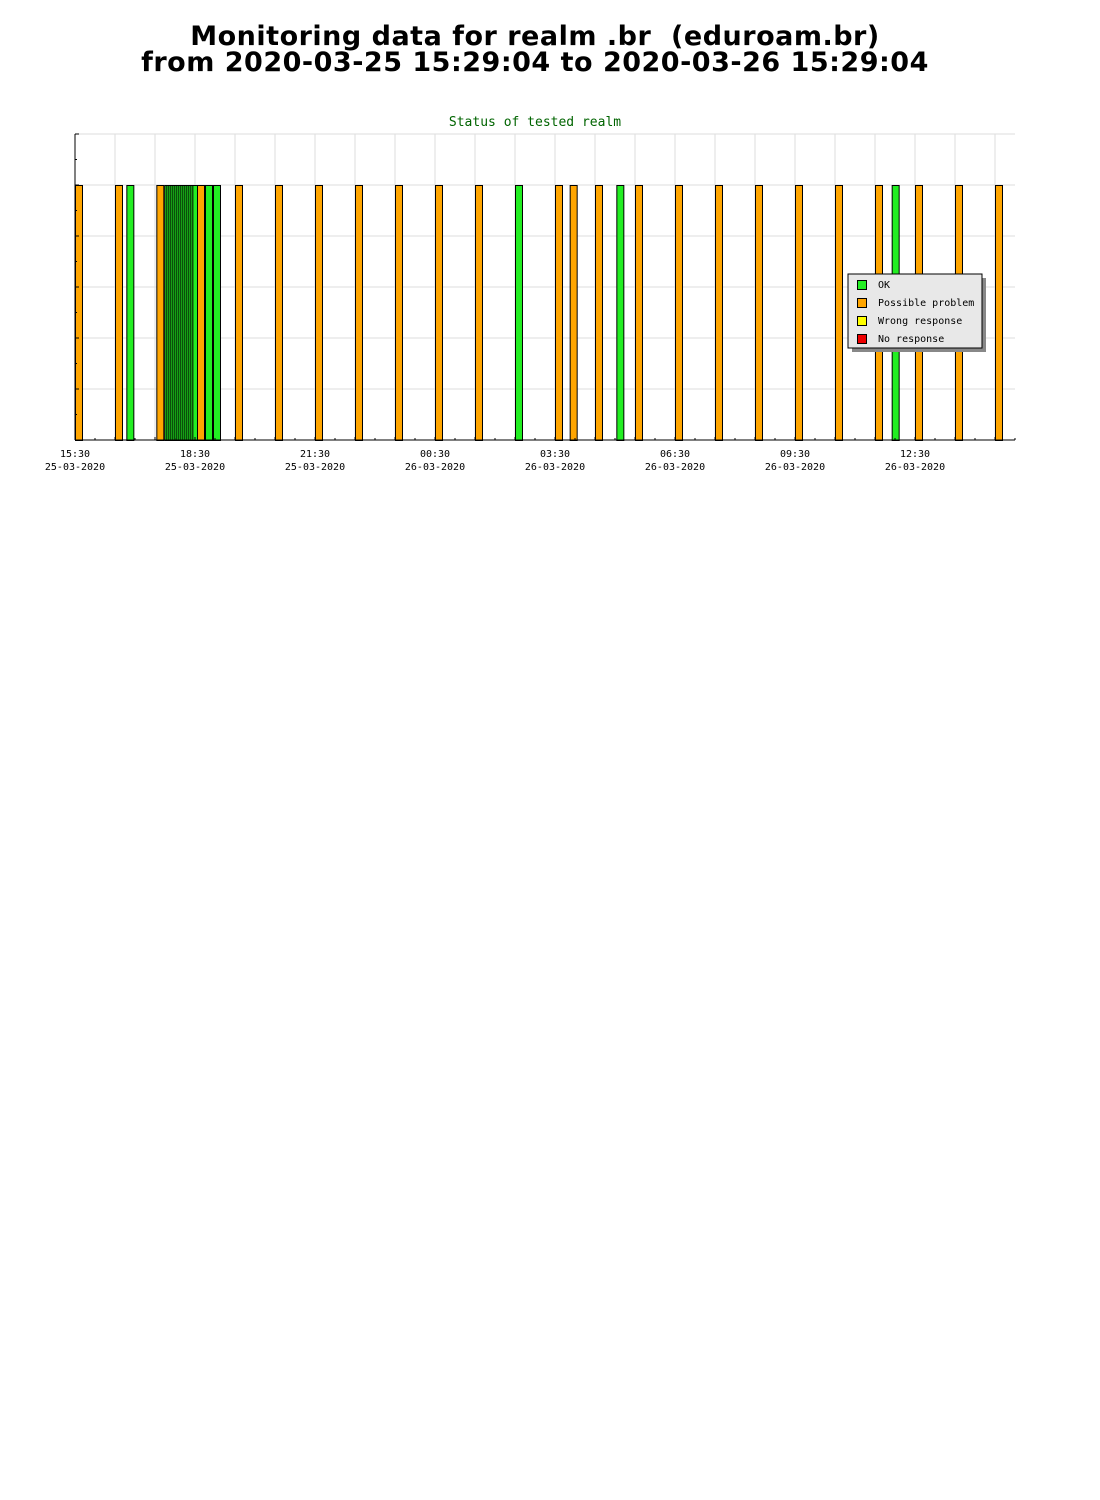  What do you see at coordinates (920, 321) in the screenshot?
I see `legend-label-wrong-response: Wrong response` at bounding box center [920, 321].